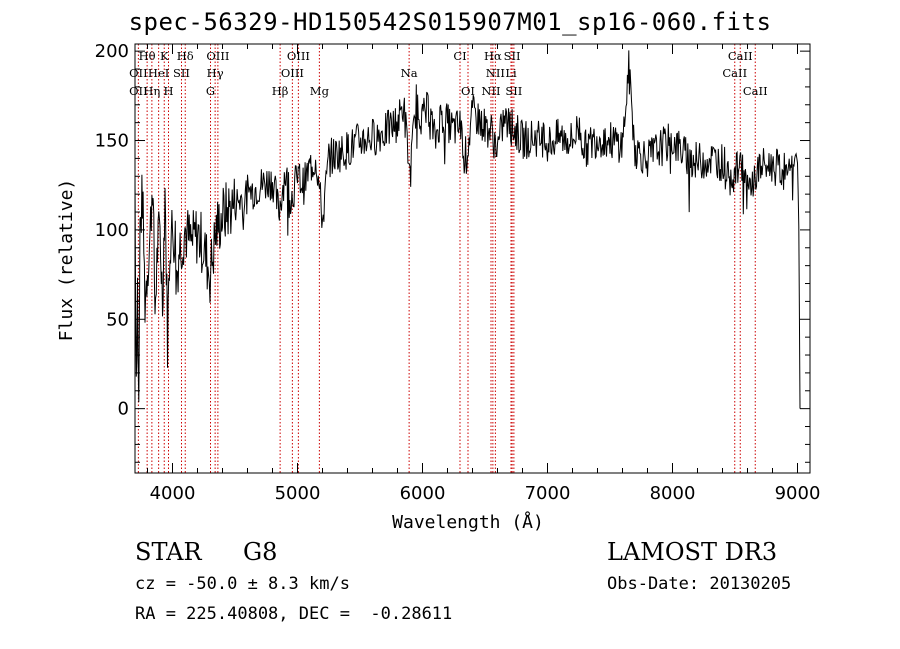 Image resolution: width=900 pixels, height=649 pixels. I want to click on object-subclass: G8, so click(260, 552).